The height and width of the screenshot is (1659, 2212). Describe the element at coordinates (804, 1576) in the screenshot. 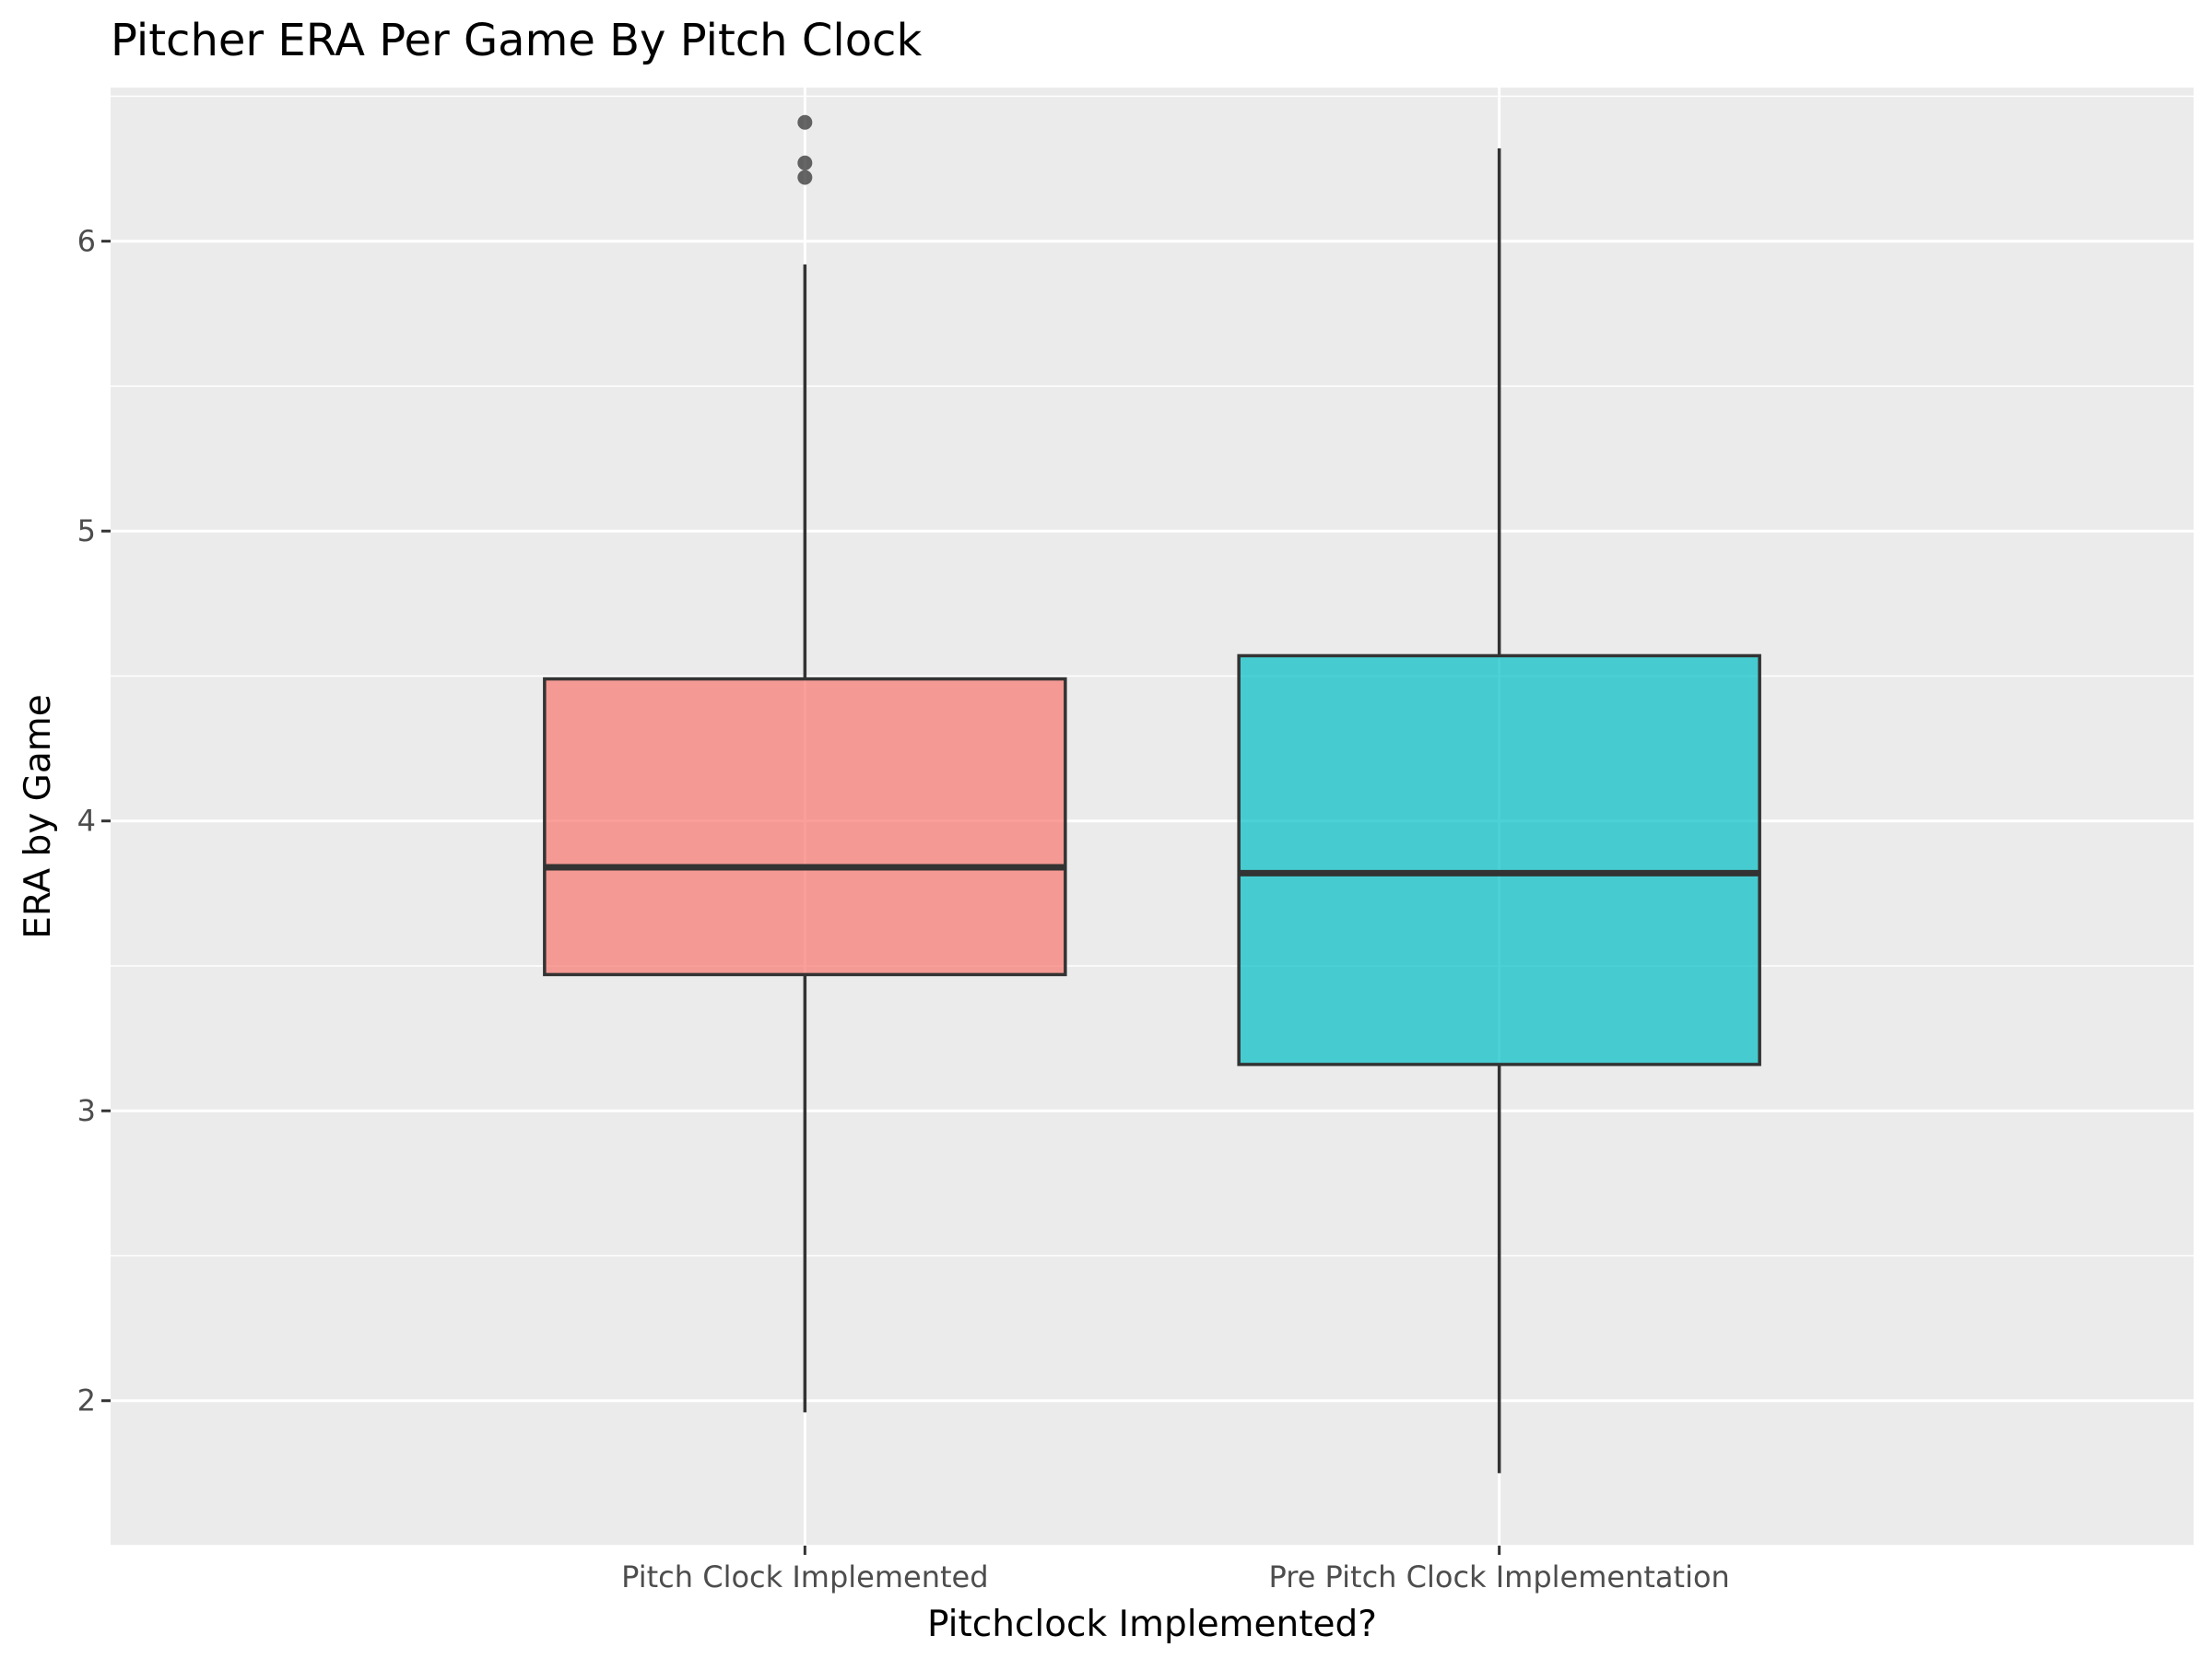

I see `x-tick-label: Pitch Clock Implemented` at that location.